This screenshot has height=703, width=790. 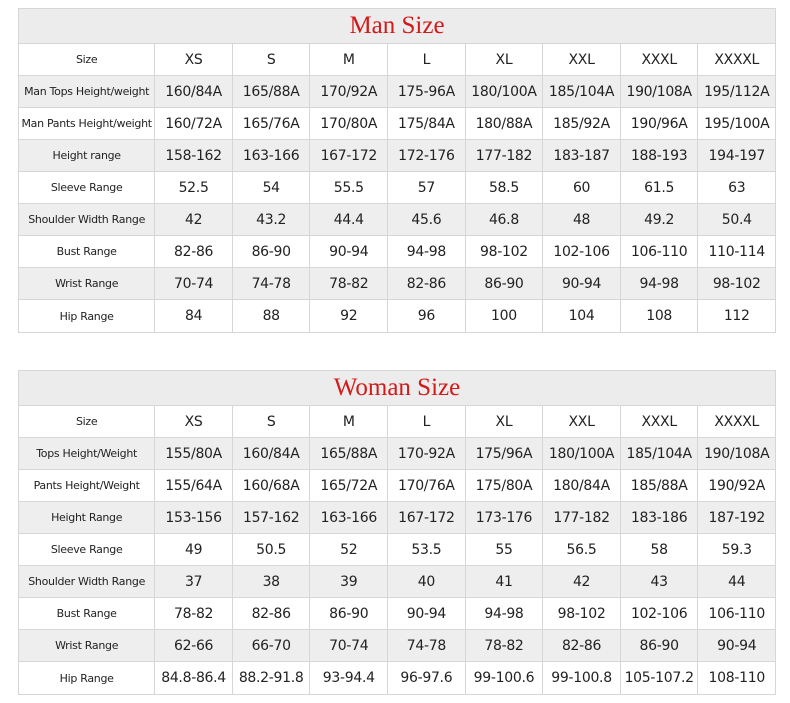 I want to click on cell: 44.4, so click(x=348, y=219).